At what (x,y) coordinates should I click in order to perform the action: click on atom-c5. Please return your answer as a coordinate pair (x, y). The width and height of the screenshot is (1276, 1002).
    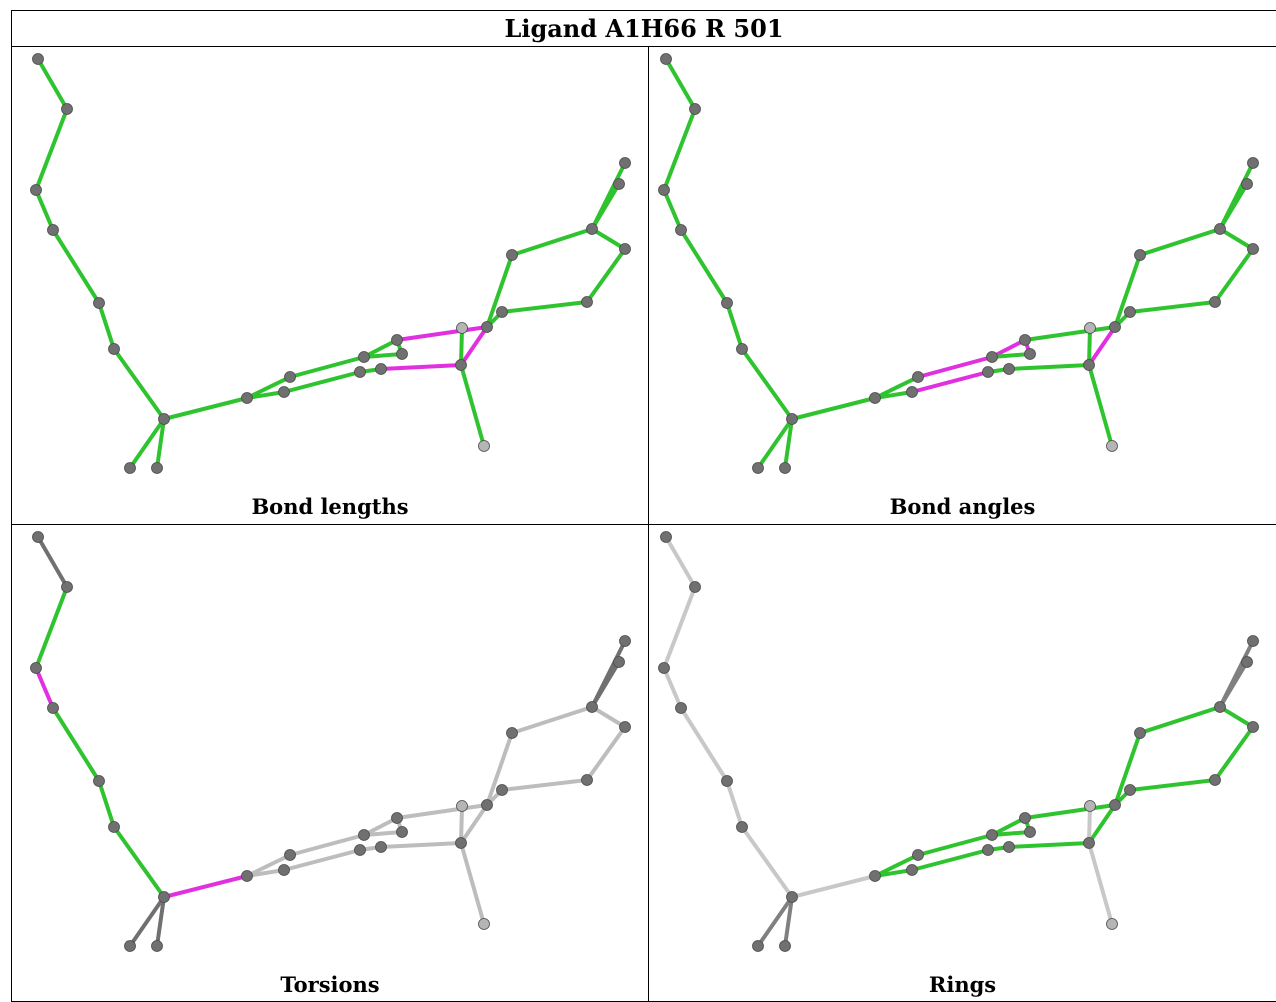
    Looking at the image, I should click on (381, 369).